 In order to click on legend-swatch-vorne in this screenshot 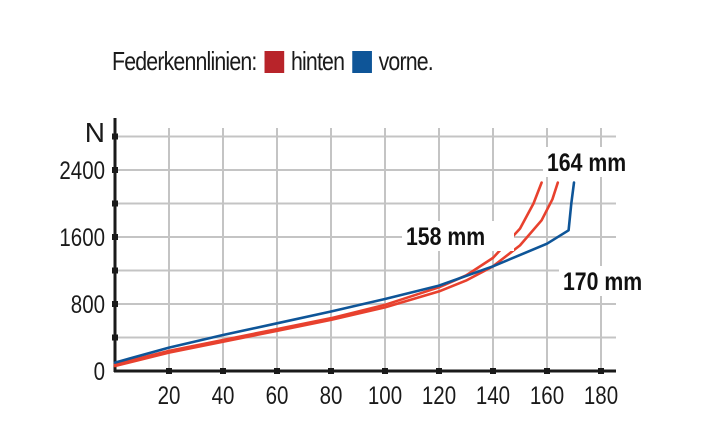, I will do `click(362, 61)`.